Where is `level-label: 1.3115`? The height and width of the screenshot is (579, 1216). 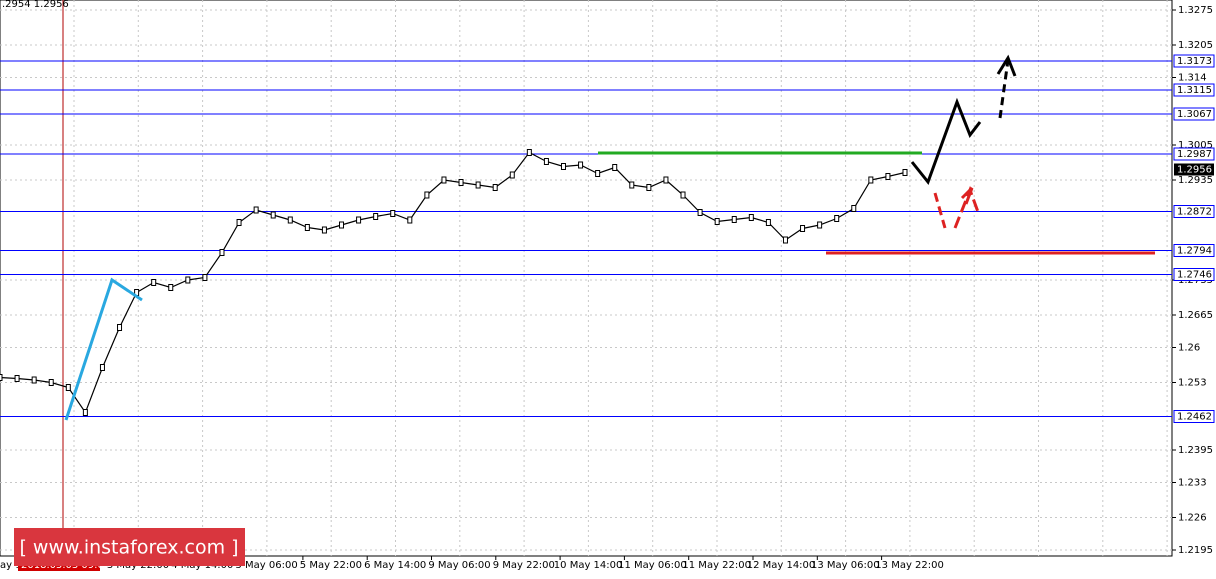
level-label: 1.3115 is located at coordinates (1194, 90).